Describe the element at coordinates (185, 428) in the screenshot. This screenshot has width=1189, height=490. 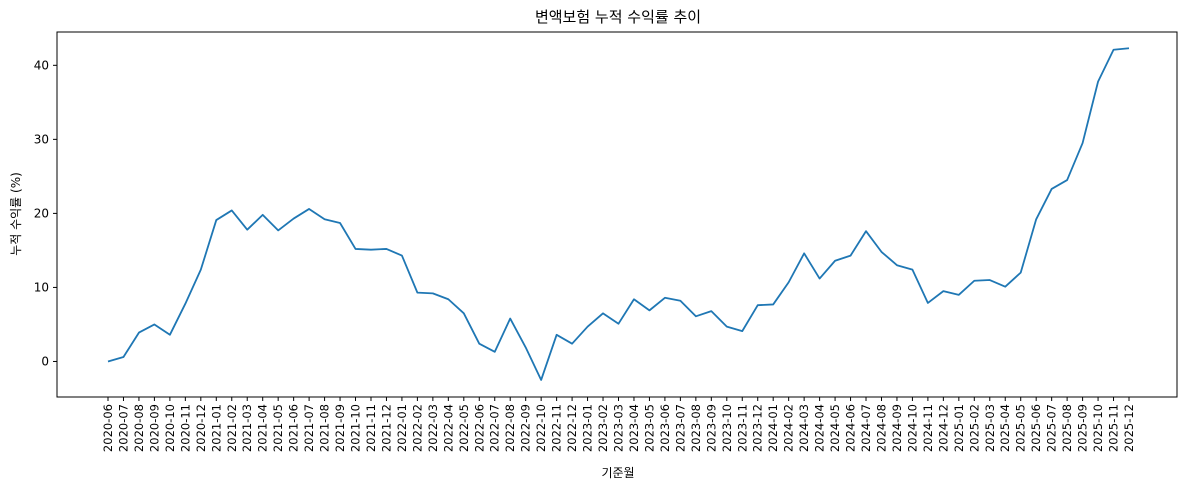
I see `x-tick-label: 2020-11` at that location.